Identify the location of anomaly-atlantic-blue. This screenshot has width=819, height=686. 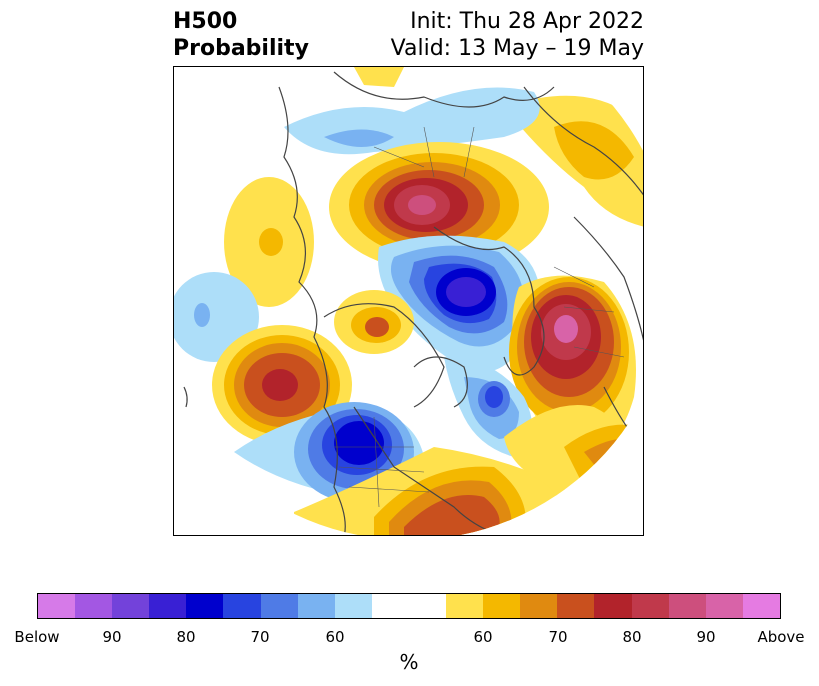
(488, 407).